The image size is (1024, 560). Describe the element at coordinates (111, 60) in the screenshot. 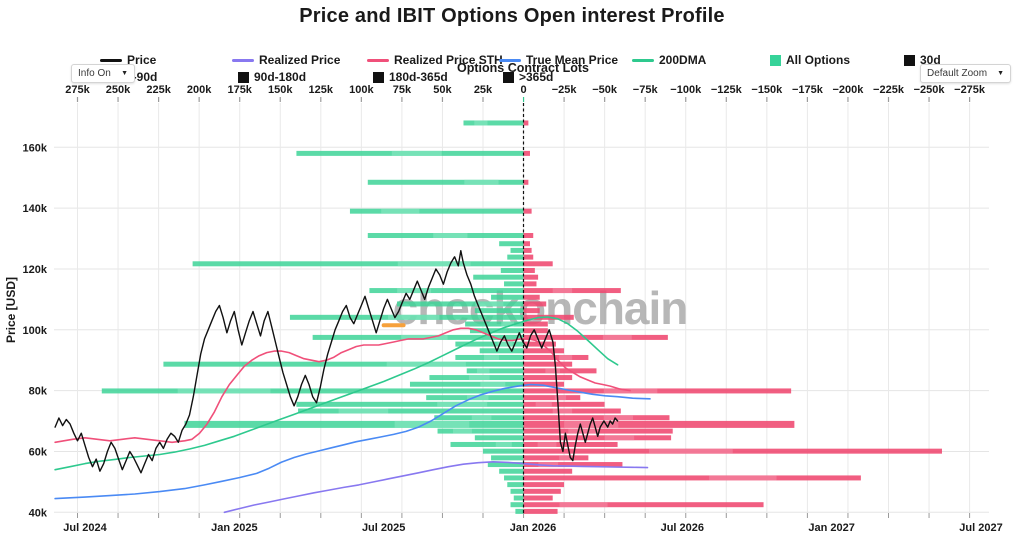

I see `price-swatch-icon` at that location.